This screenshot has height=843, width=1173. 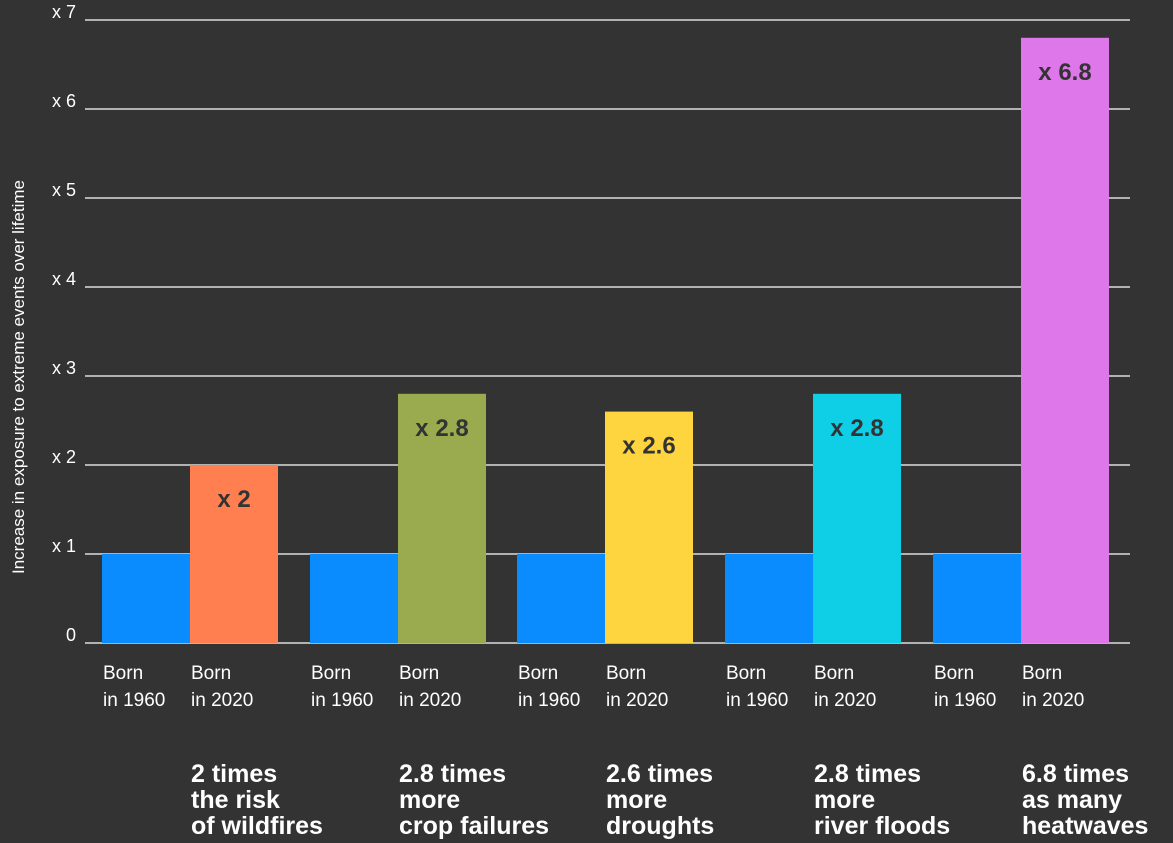 What do you see at coordinates (659, 774) in the screenshot?
I see `summary-label-line: 2.6 times` at bounding box center [659, 774].